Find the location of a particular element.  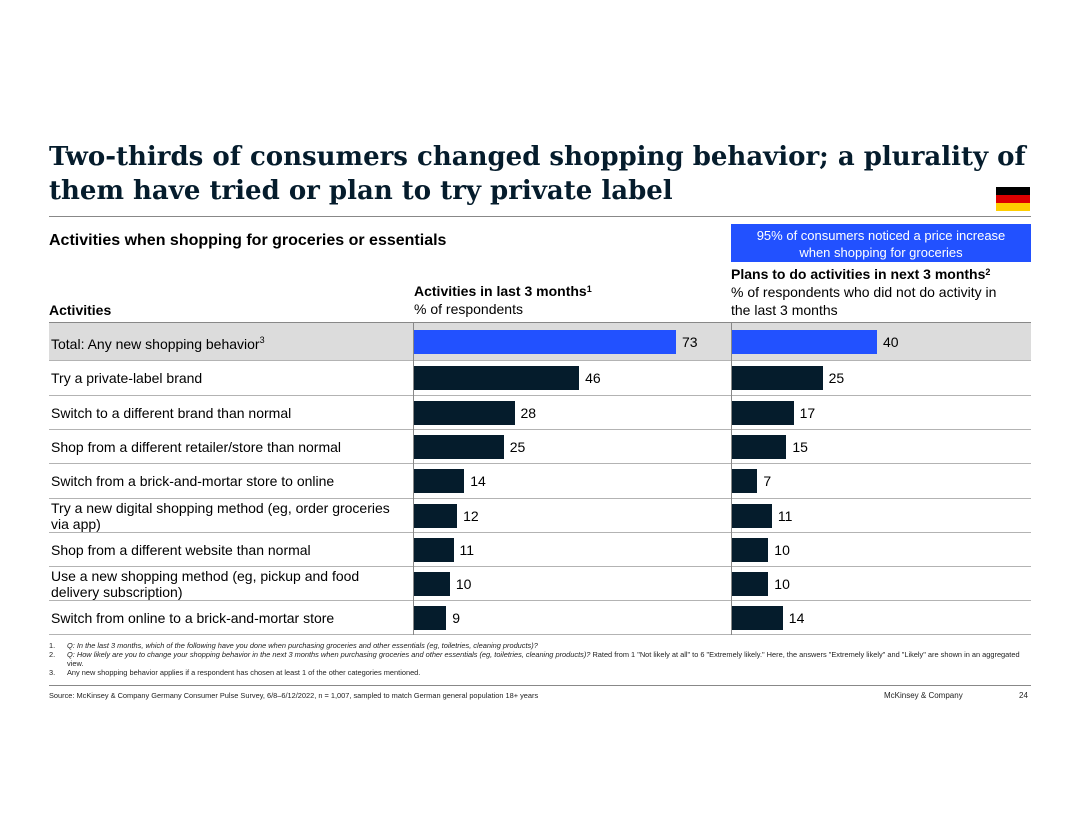

page-number: 24 is located at coordinates (1023, 695).